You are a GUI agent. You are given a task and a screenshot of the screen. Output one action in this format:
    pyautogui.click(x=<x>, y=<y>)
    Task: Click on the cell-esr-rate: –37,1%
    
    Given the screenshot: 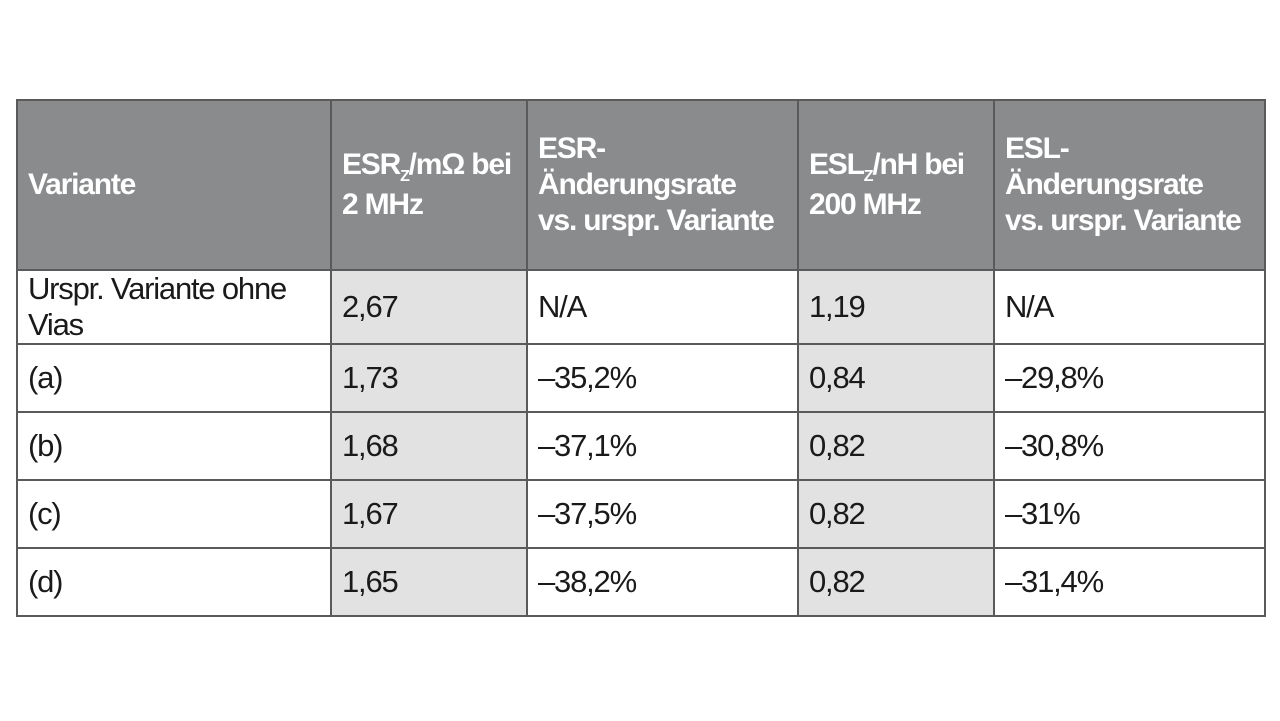 What is the action you would take?
    pyautogui.click(x=662, y=446)
    